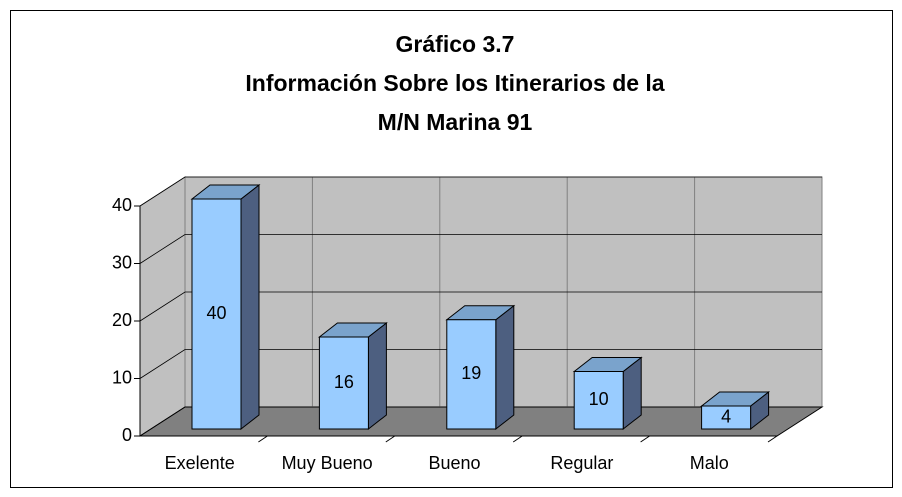 The width and height of the screenshot is (902, 497). What do you see at coordinates (122, 377) in the screenshot?
I see `y-tick-label: 10` at bounding box center [122, 377].